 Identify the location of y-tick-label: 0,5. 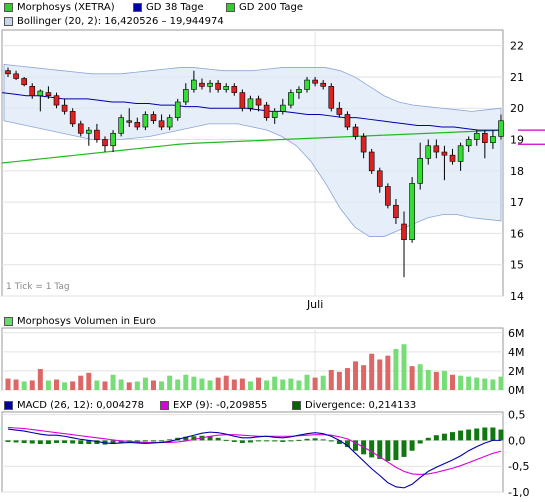
(517, 415).